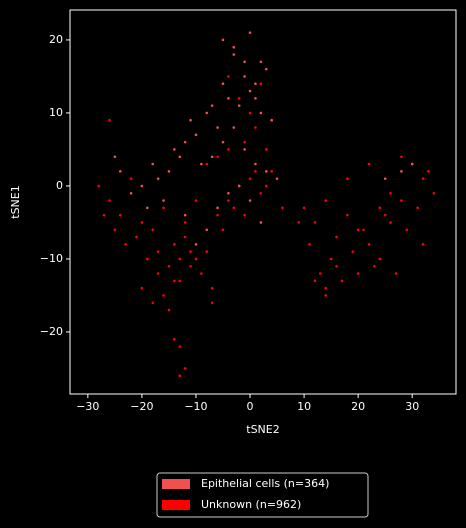  What do you see at coordinates (59, 185) in the screenshot?
I see `y-tick-label: 0` at bounding box center [59, 185].